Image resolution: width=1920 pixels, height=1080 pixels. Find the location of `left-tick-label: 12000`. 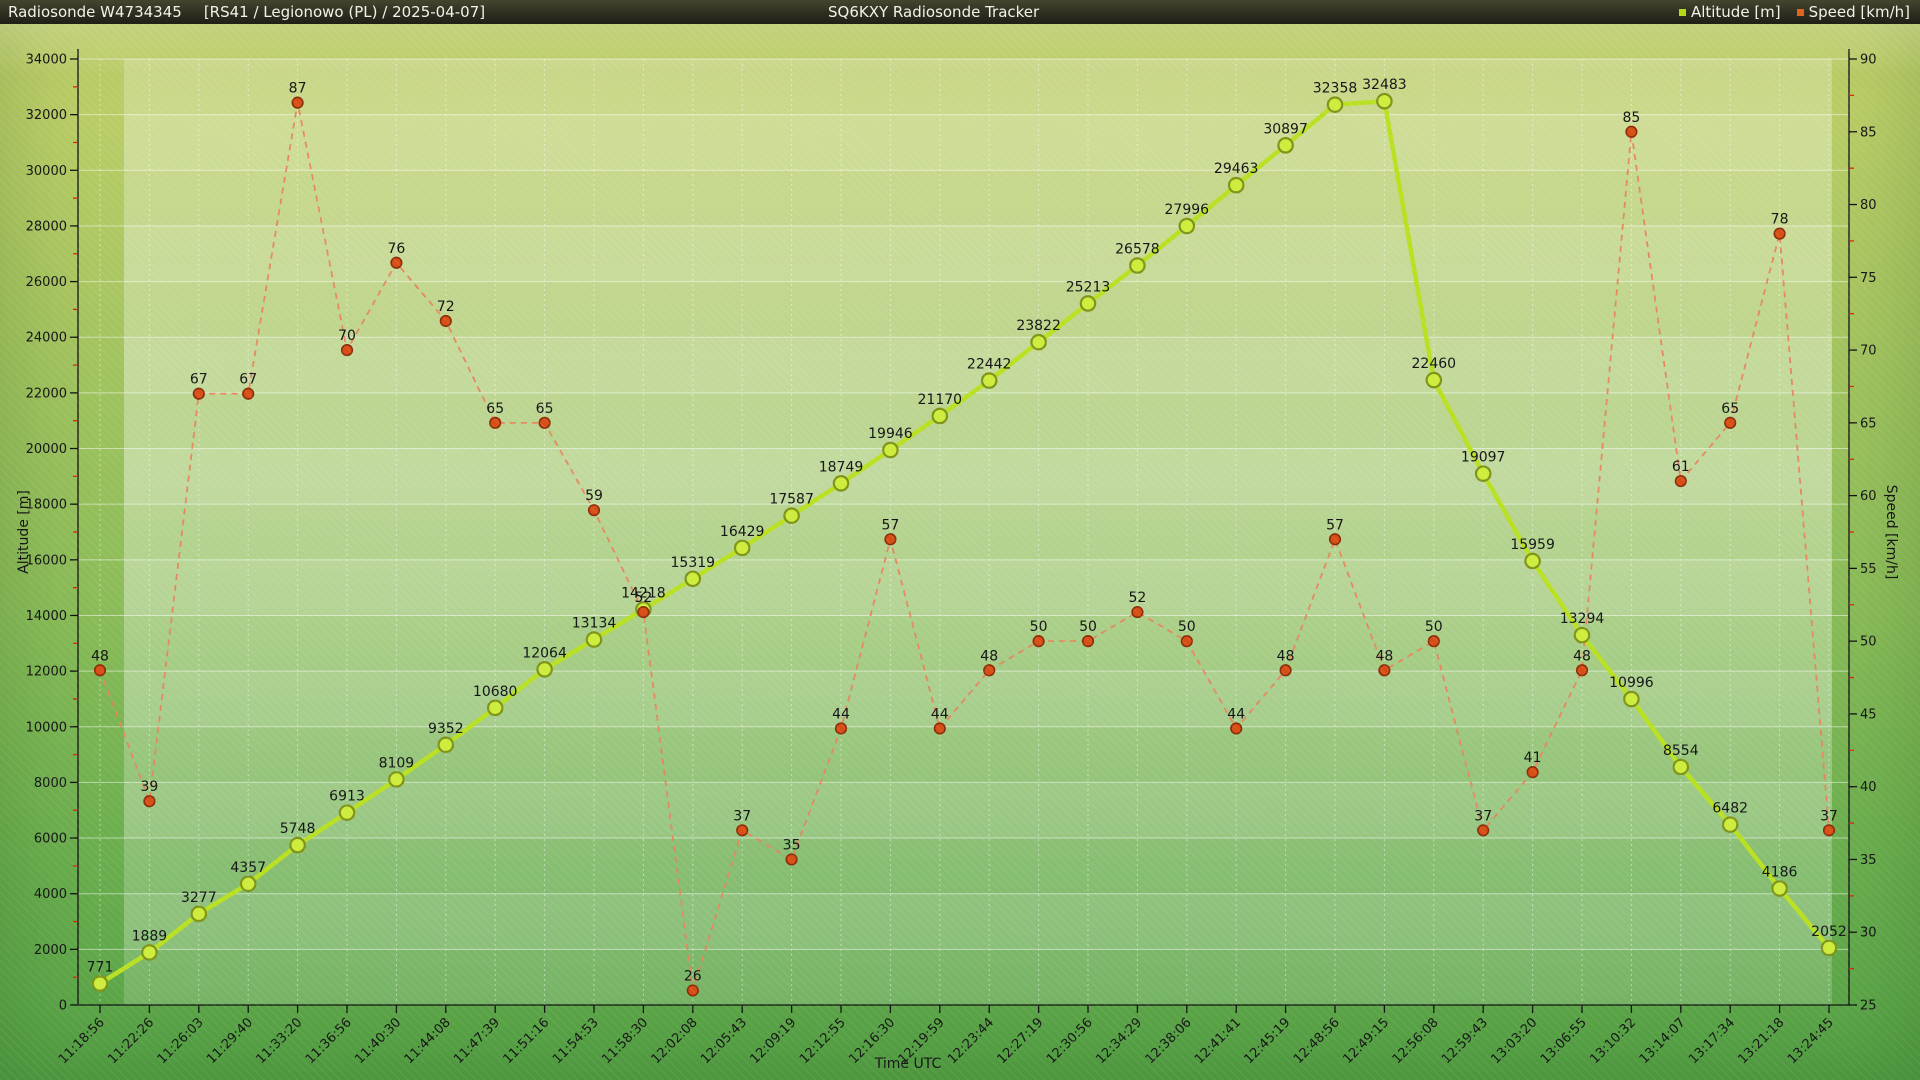

left-tick-label: 12000 is located at coordinates (46, 672).